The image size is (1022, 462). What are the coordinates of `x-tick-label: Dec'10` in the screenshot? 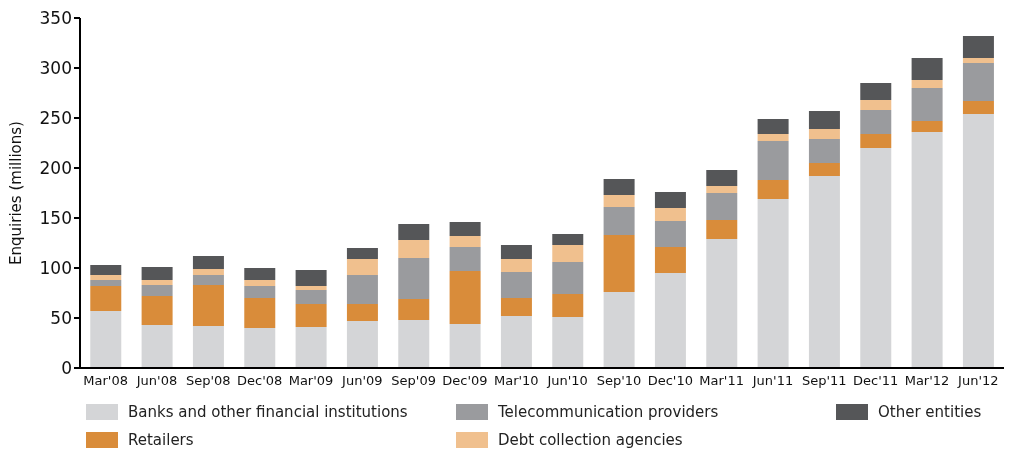 It's located at (670, 381).